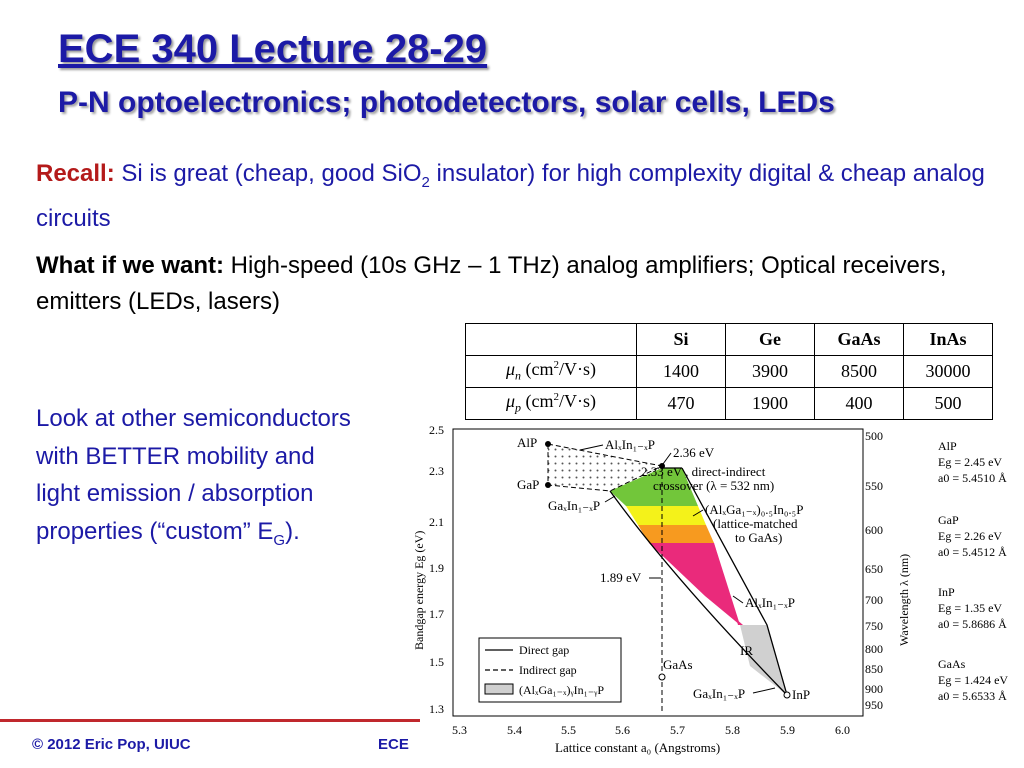 This screenshot has width=1024, height=768. What do you see at coordinates (874, 436) in the screenshot?
I see `svg-text: 500` at bounding box center [874, 436].